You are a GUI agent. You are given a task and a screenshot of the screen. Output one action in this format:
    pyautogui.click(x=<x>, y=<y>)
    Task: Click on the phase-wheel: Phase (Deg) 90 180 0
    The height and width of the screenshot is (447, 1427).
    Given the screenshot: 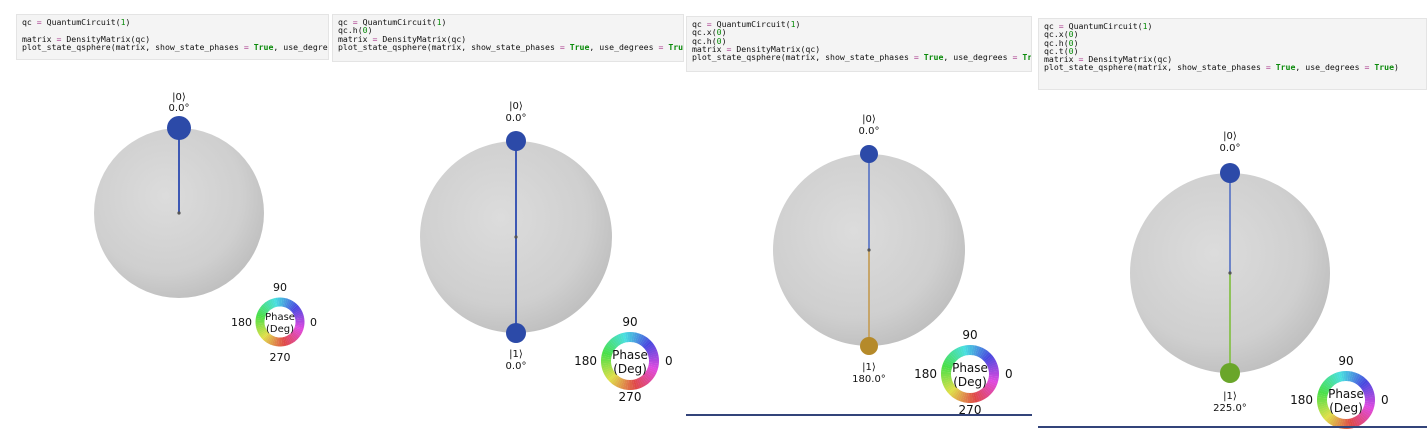 What is the action you would take?
    pyautogui.click(x=1339, y=391)
    